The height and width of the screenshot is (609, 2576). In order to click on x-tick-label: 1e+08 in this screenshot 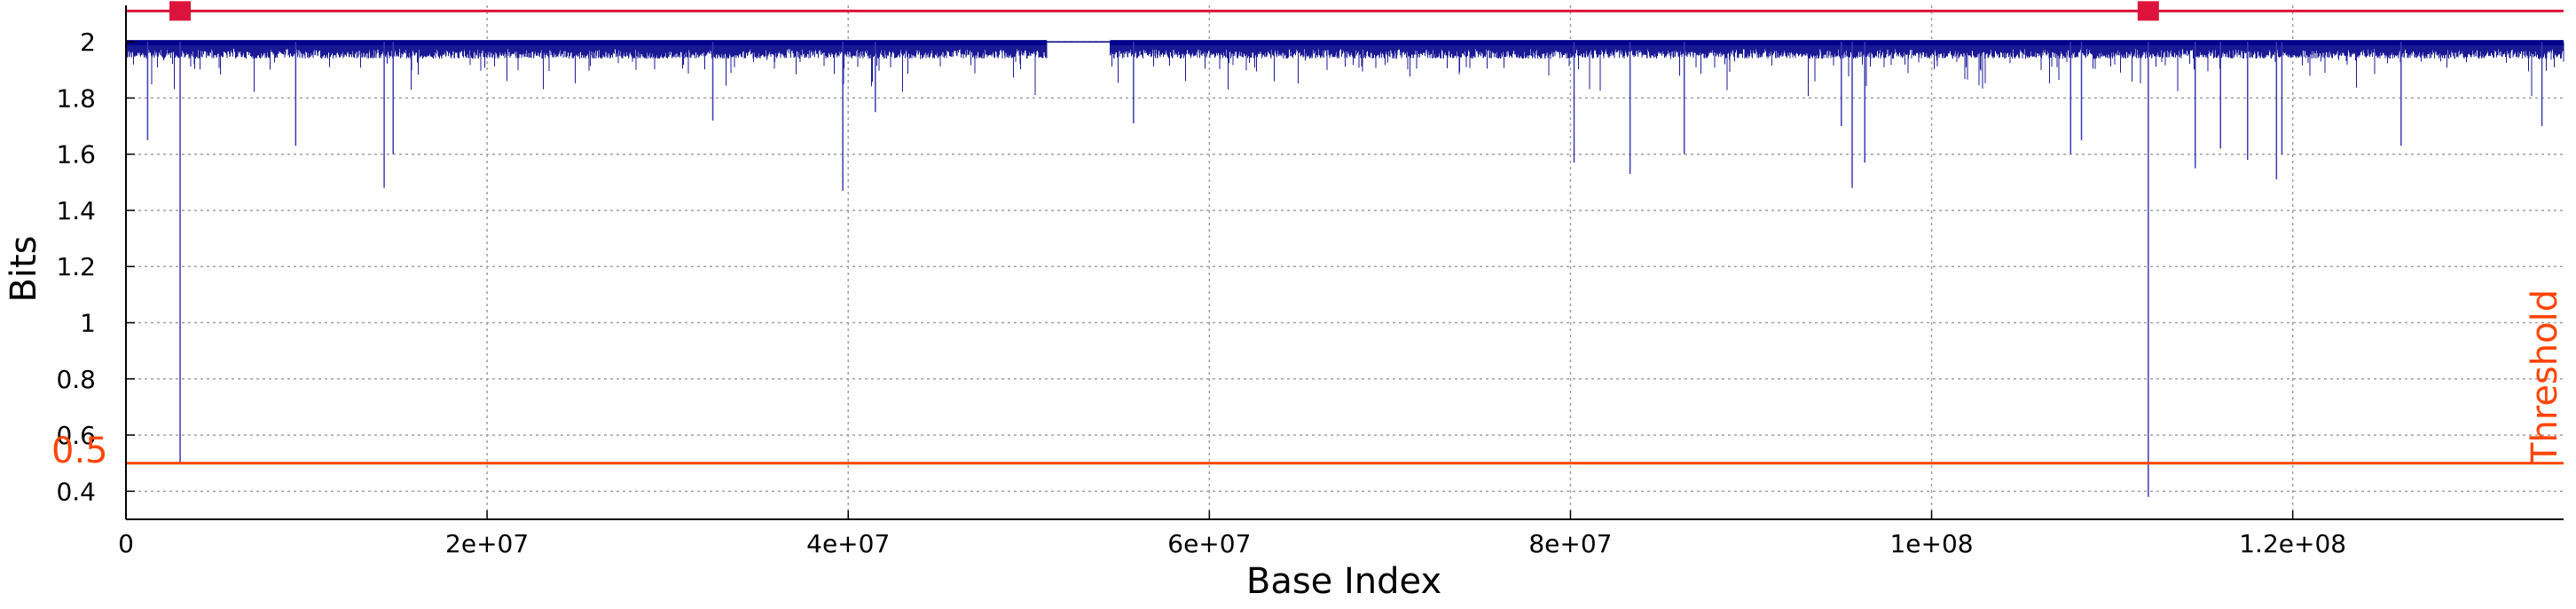, I will do `click(1931, 543)`.